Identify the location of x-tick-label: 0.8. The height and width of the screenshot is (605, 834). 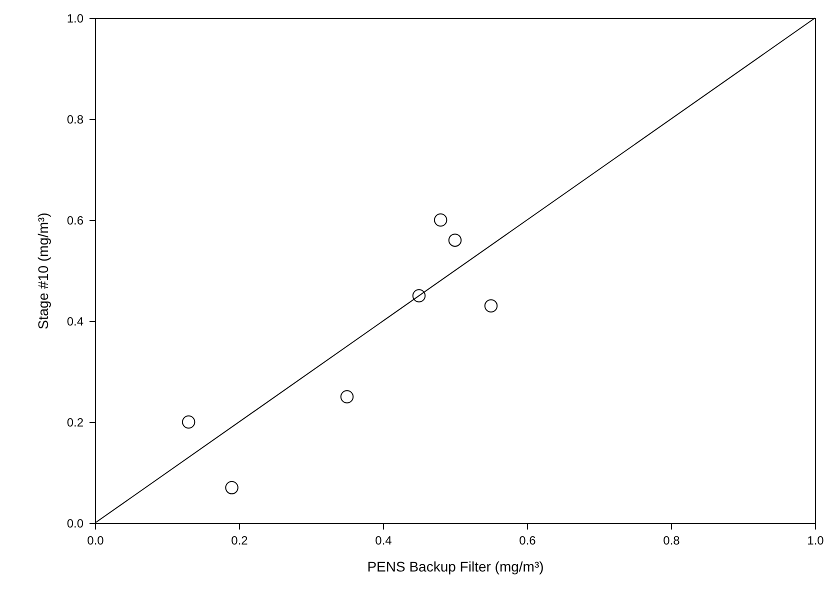
(671, 541).